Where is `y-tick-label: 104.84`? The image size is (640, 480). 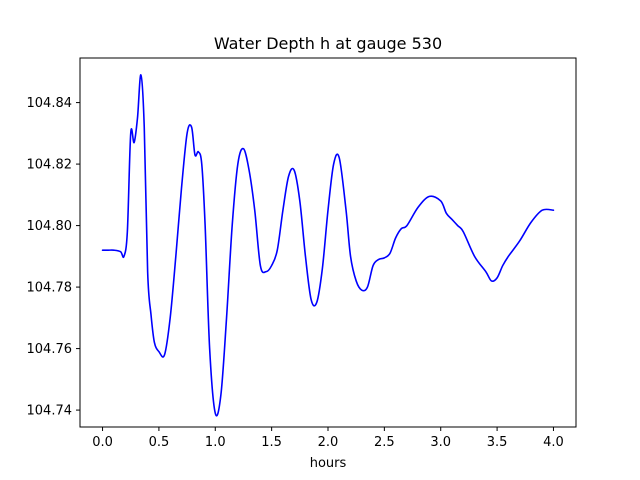
y-tick-label: 104.84 is located at coordinates (50, 103).